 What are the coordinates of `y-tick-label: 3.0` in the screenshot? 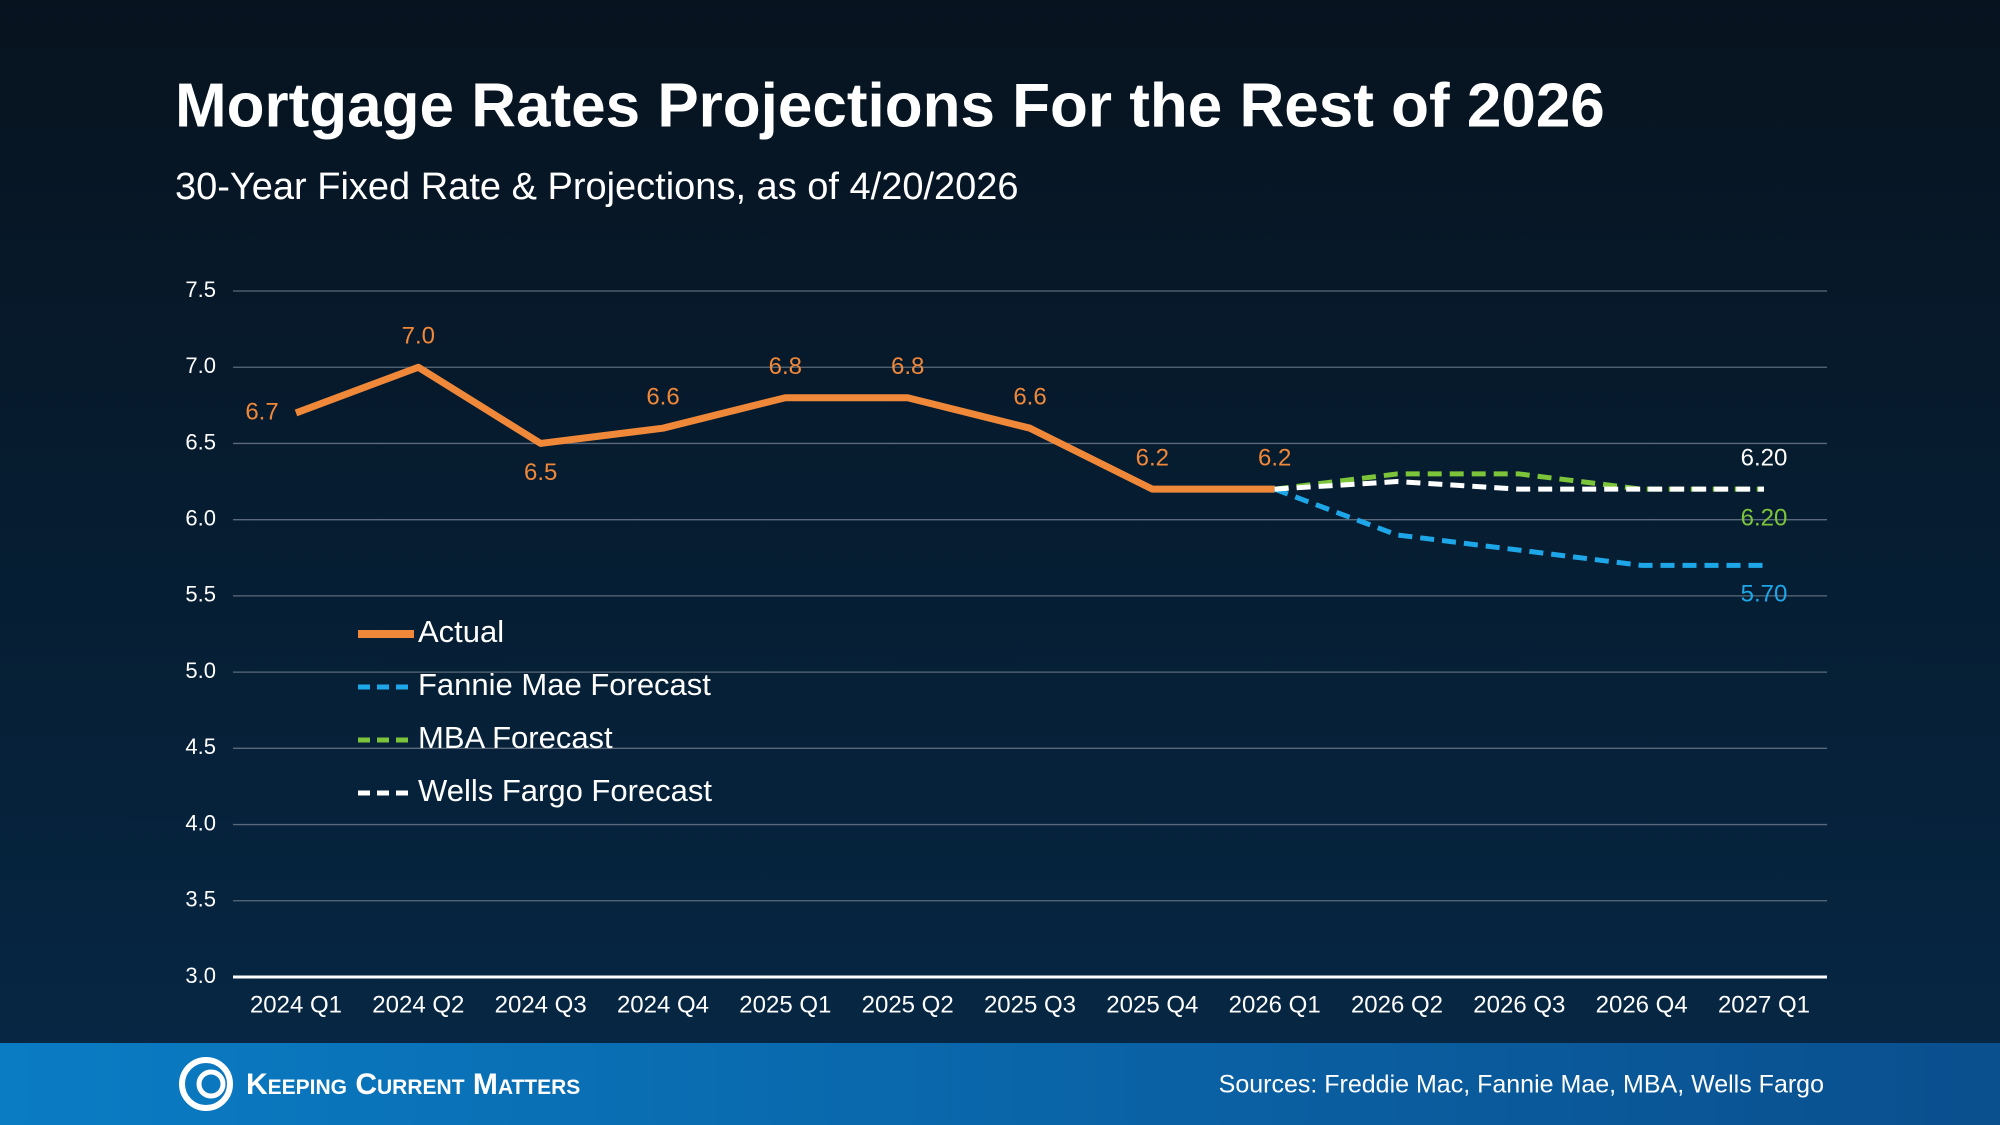 It's located at (200, 975).